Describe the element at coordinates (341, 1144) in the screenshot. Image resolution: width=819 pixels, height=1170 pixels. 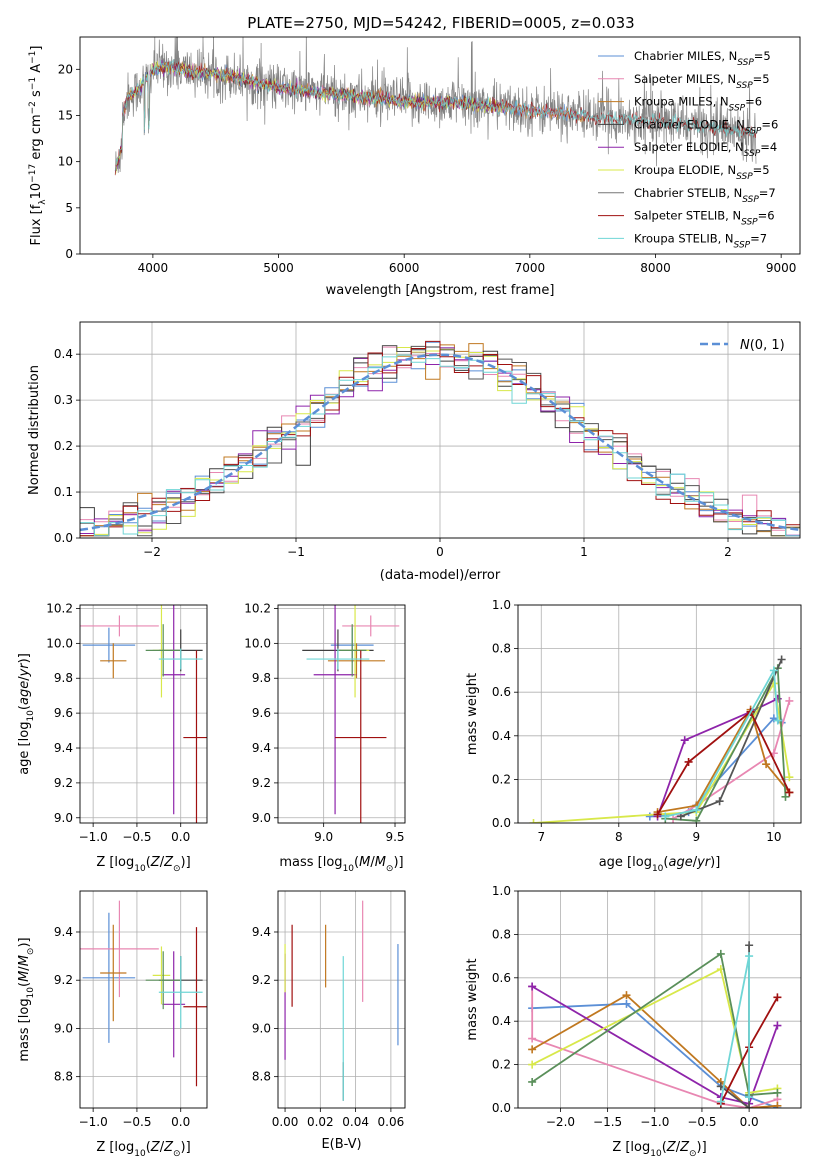
I see `x-axis-label-ebv: E(B-V)` at that location.